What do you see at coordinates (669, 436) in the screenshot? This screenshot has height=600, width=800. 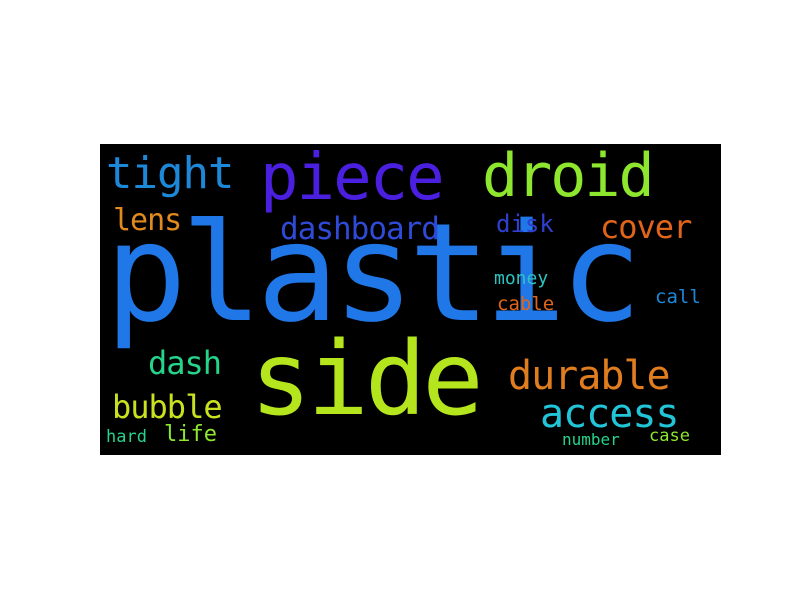 I see `word-case: case` at bounding box center [669, 436].